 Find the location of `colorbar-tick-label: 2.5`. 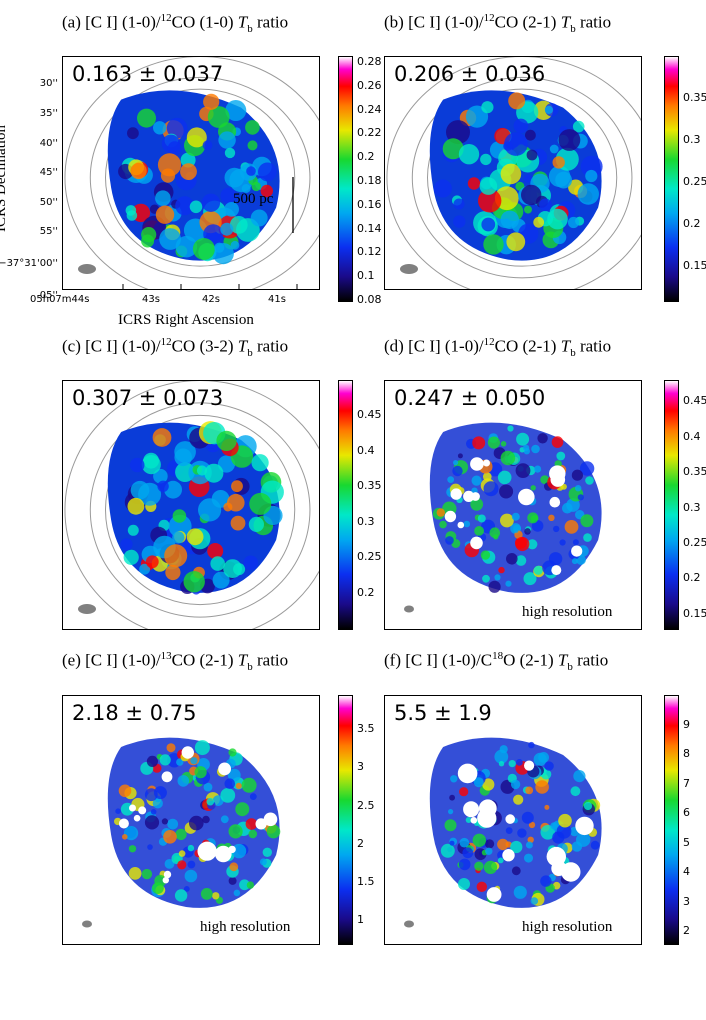

colorbar-tick-label: 2.5 is located at coordinates (366, 805).